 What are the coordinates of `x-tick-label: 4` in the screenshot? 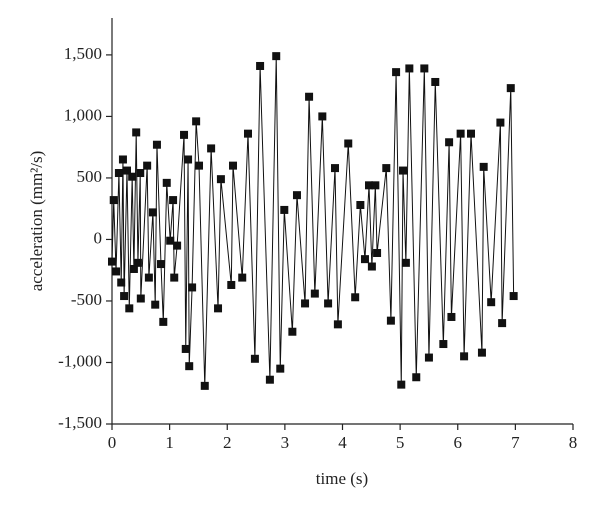 It's located at (342, 442).